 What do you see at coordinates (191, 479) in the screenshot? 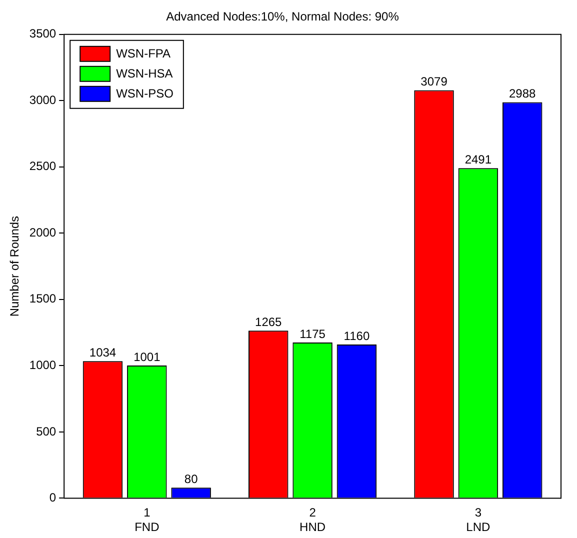
I see `data-label: 80` at bounding box center [191, 479].